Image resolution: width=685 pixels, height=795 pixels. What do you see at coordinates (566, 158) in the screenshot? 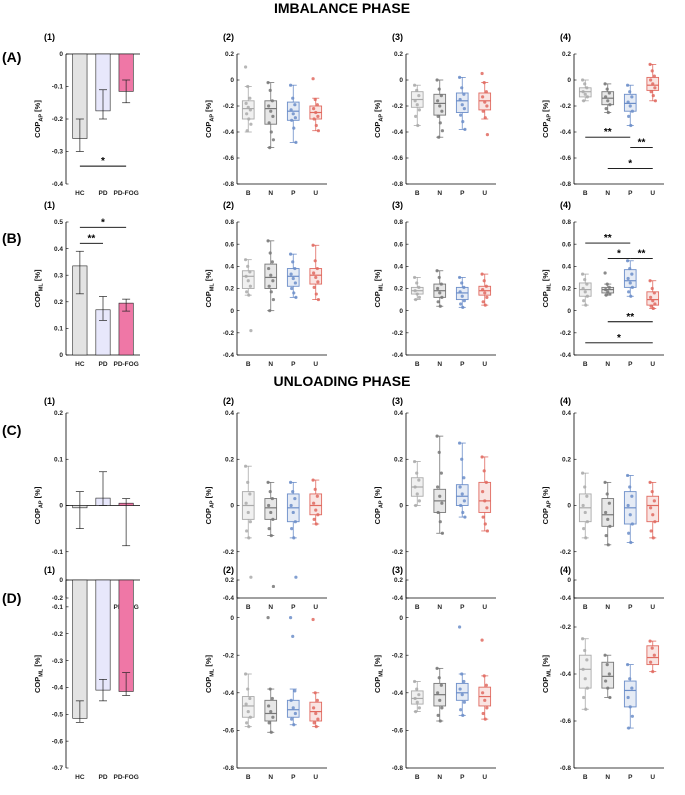
I see `y-tick-label: -0.6` at bounding box center [566, 158].